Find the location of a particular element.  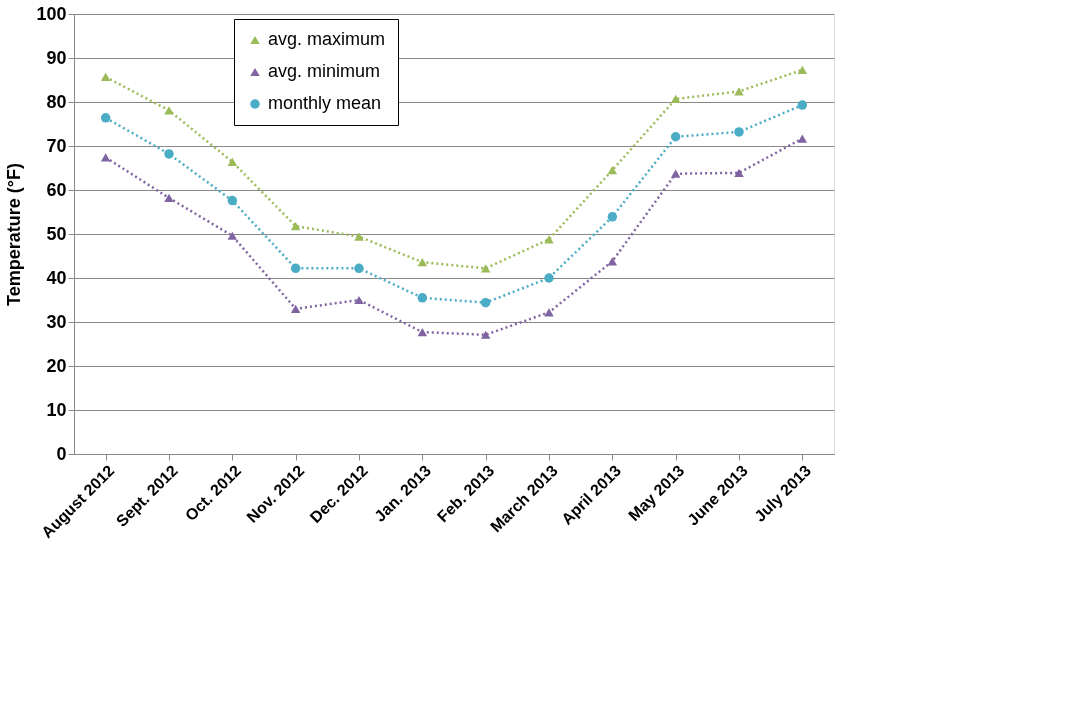

y-tick-label: 90 is located at coordinates (56, 57).